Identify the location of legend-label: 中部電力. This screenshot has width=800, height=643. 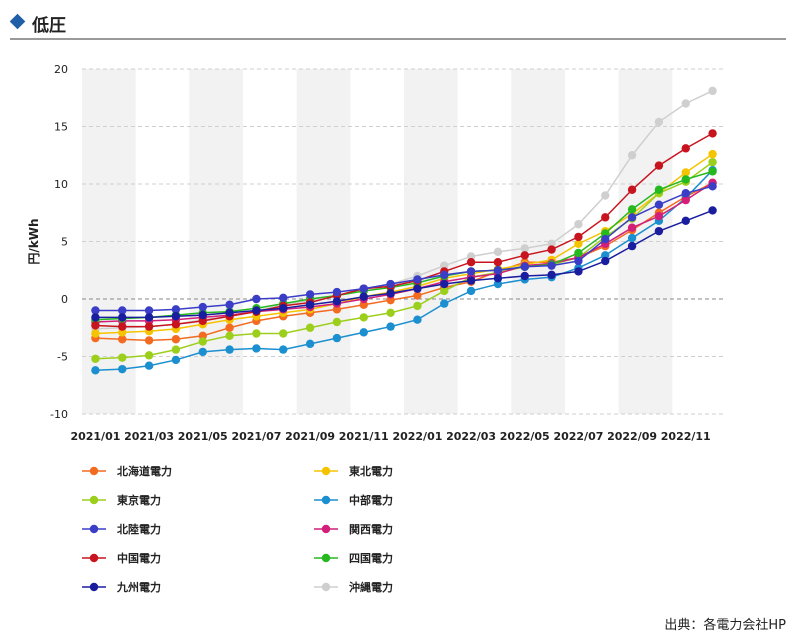
(371, 500).